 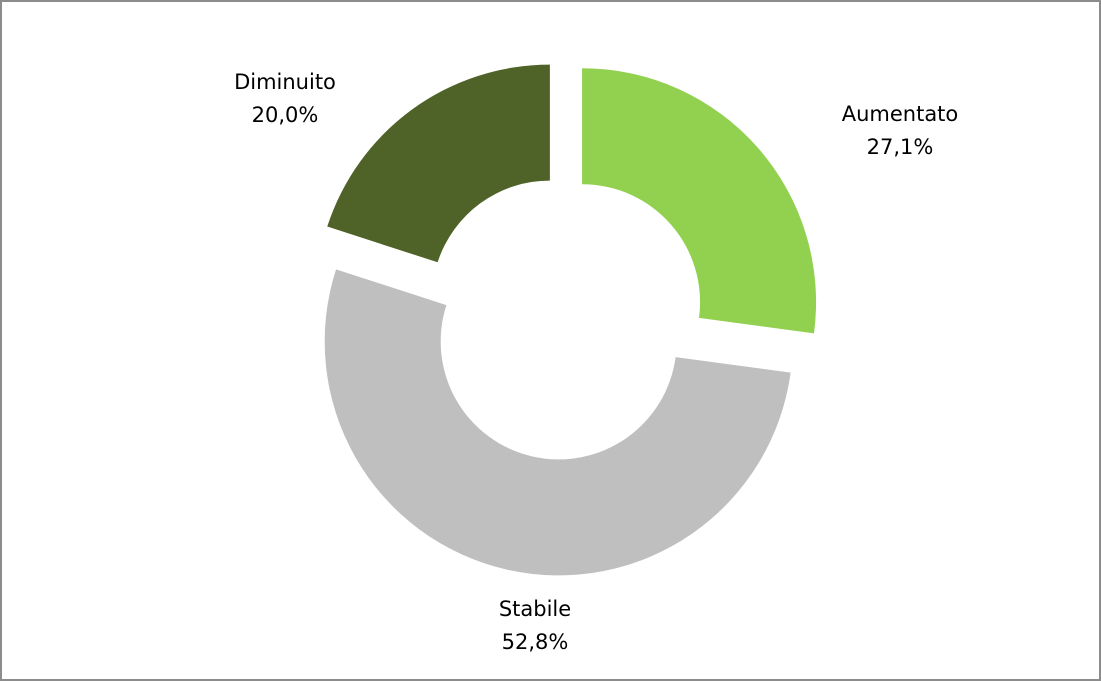 What do you see at coordinates (285, 115) in the screenshot?
I see `slice-value-label: 20,0%` at bounding box center [285, 115].